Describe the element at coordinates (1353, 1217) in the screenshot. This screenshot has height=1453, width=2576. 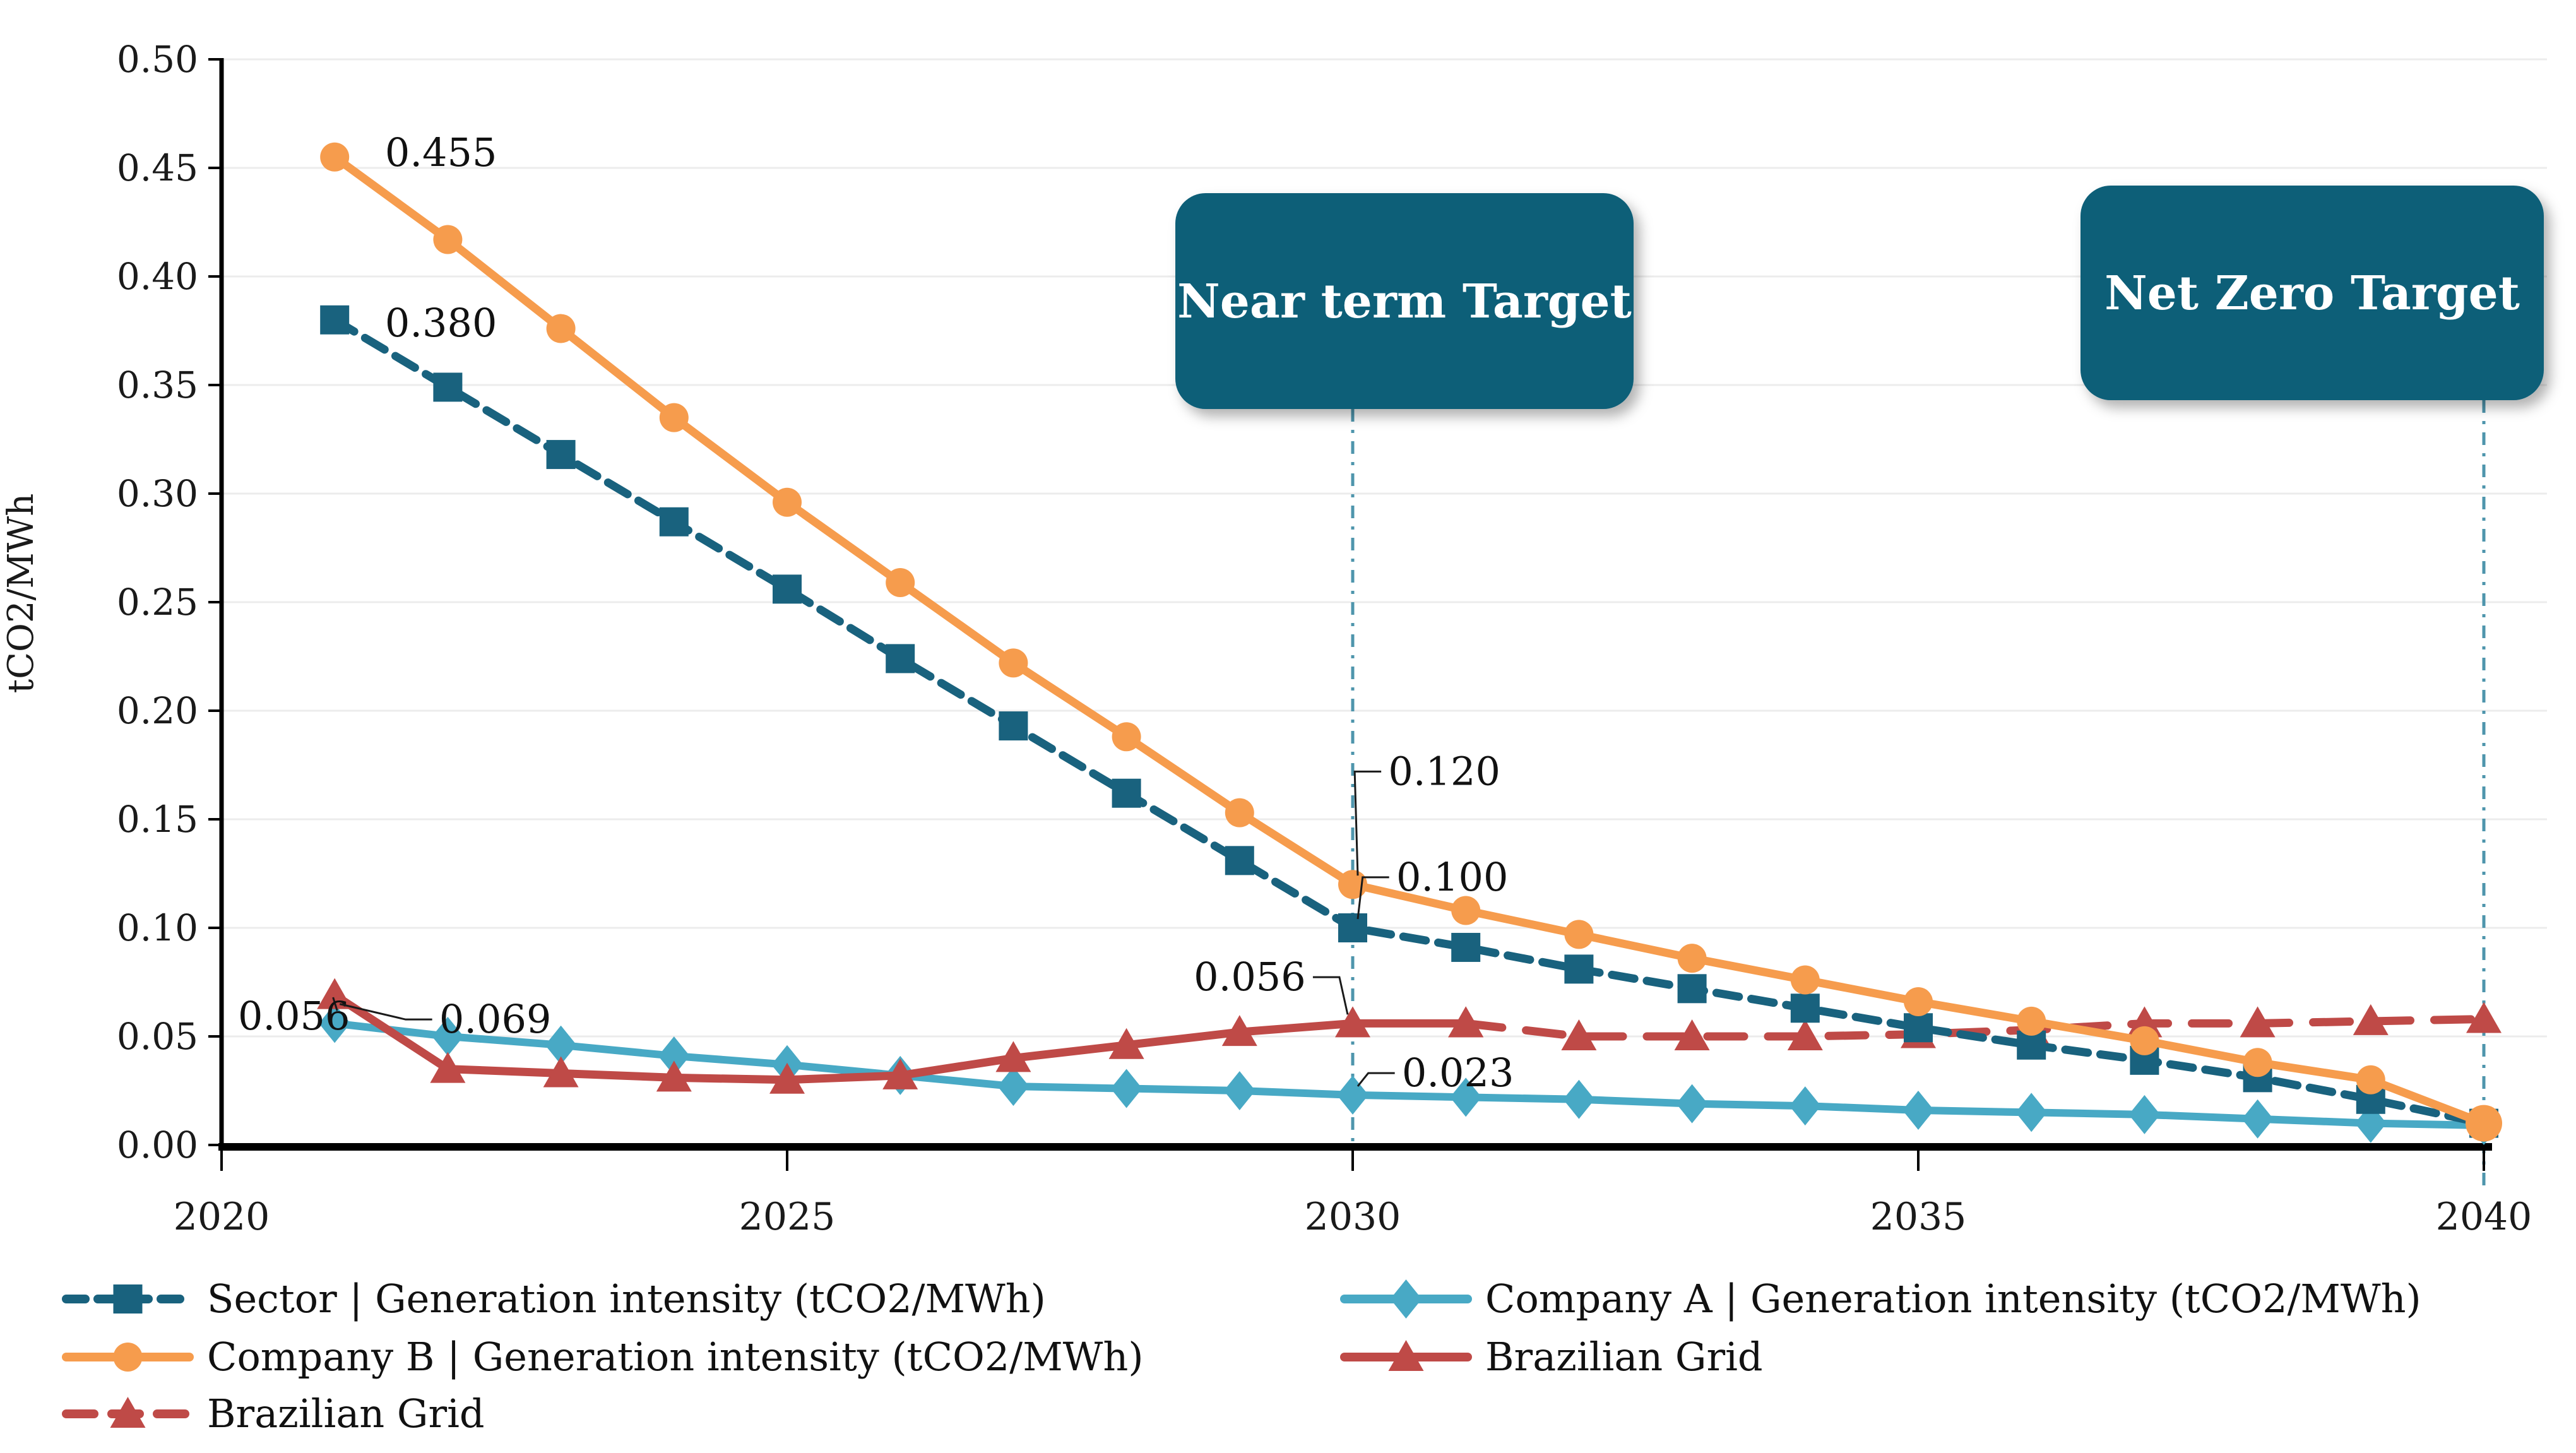
I see `x-tick-label: 2030` at that location.